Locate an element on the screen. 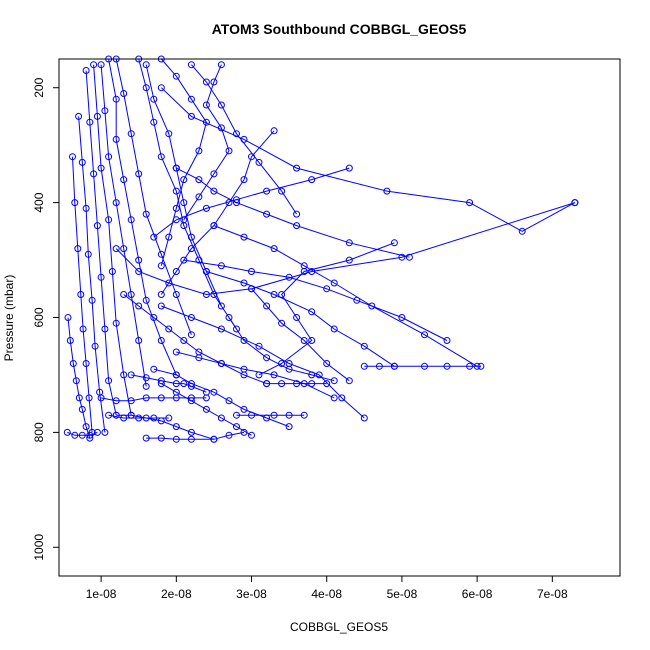 This screenshot has height=650, width=650. y-axis-title: Pressure (mbar) is located at coordinates (9, 318).